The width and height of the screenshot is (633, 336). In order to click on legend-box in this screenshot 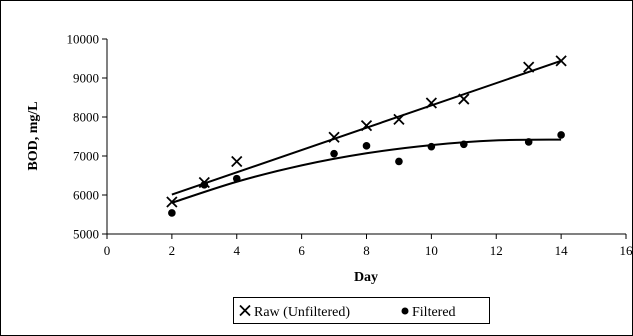, I will do `click(361, 310)`.